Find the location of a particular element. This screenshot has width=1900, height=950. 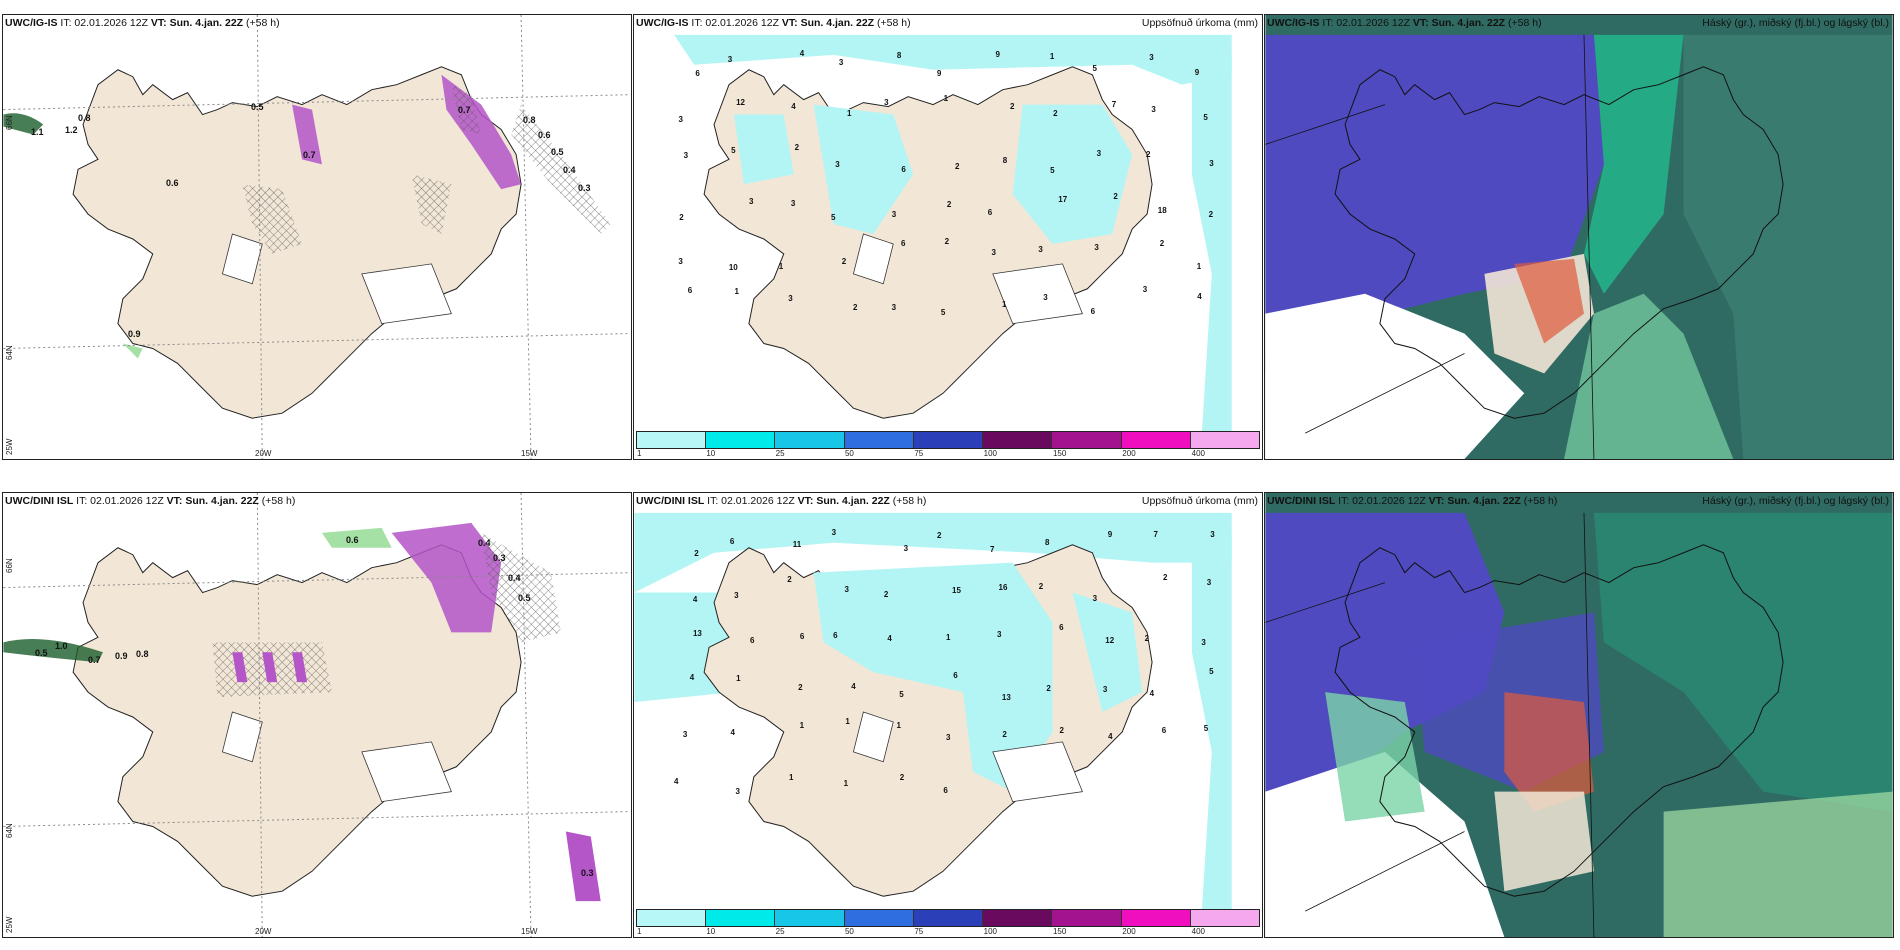

precip-value: 11 is located at coordinates (797, 545).